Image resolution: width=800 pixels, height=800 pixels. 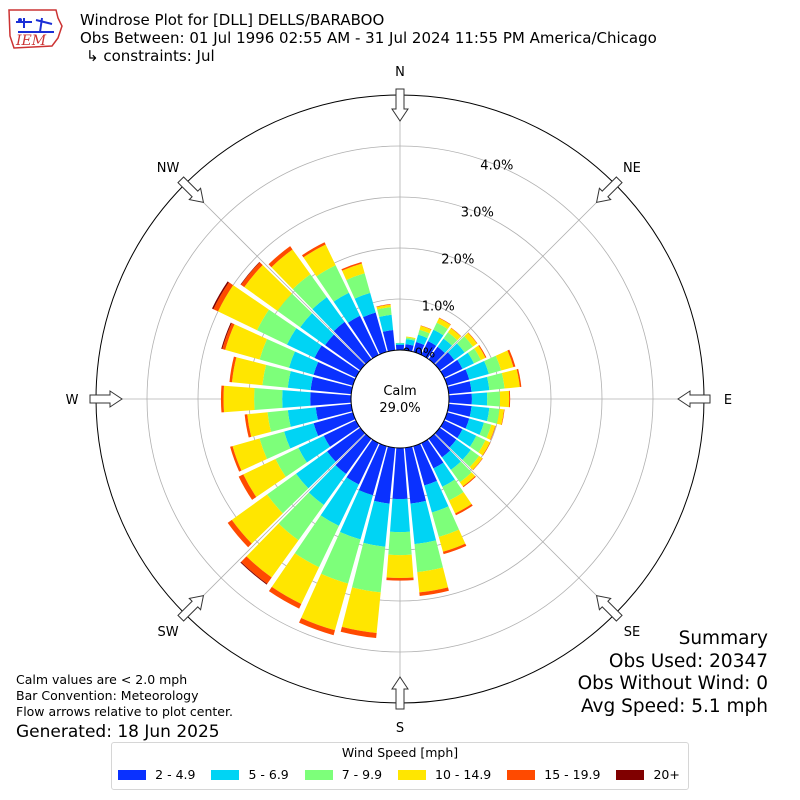 What do you see at coordinates (477, 212) in the screenshot?
I see `radial-tick-label: 3.0%` at bounding box center [477, 212].